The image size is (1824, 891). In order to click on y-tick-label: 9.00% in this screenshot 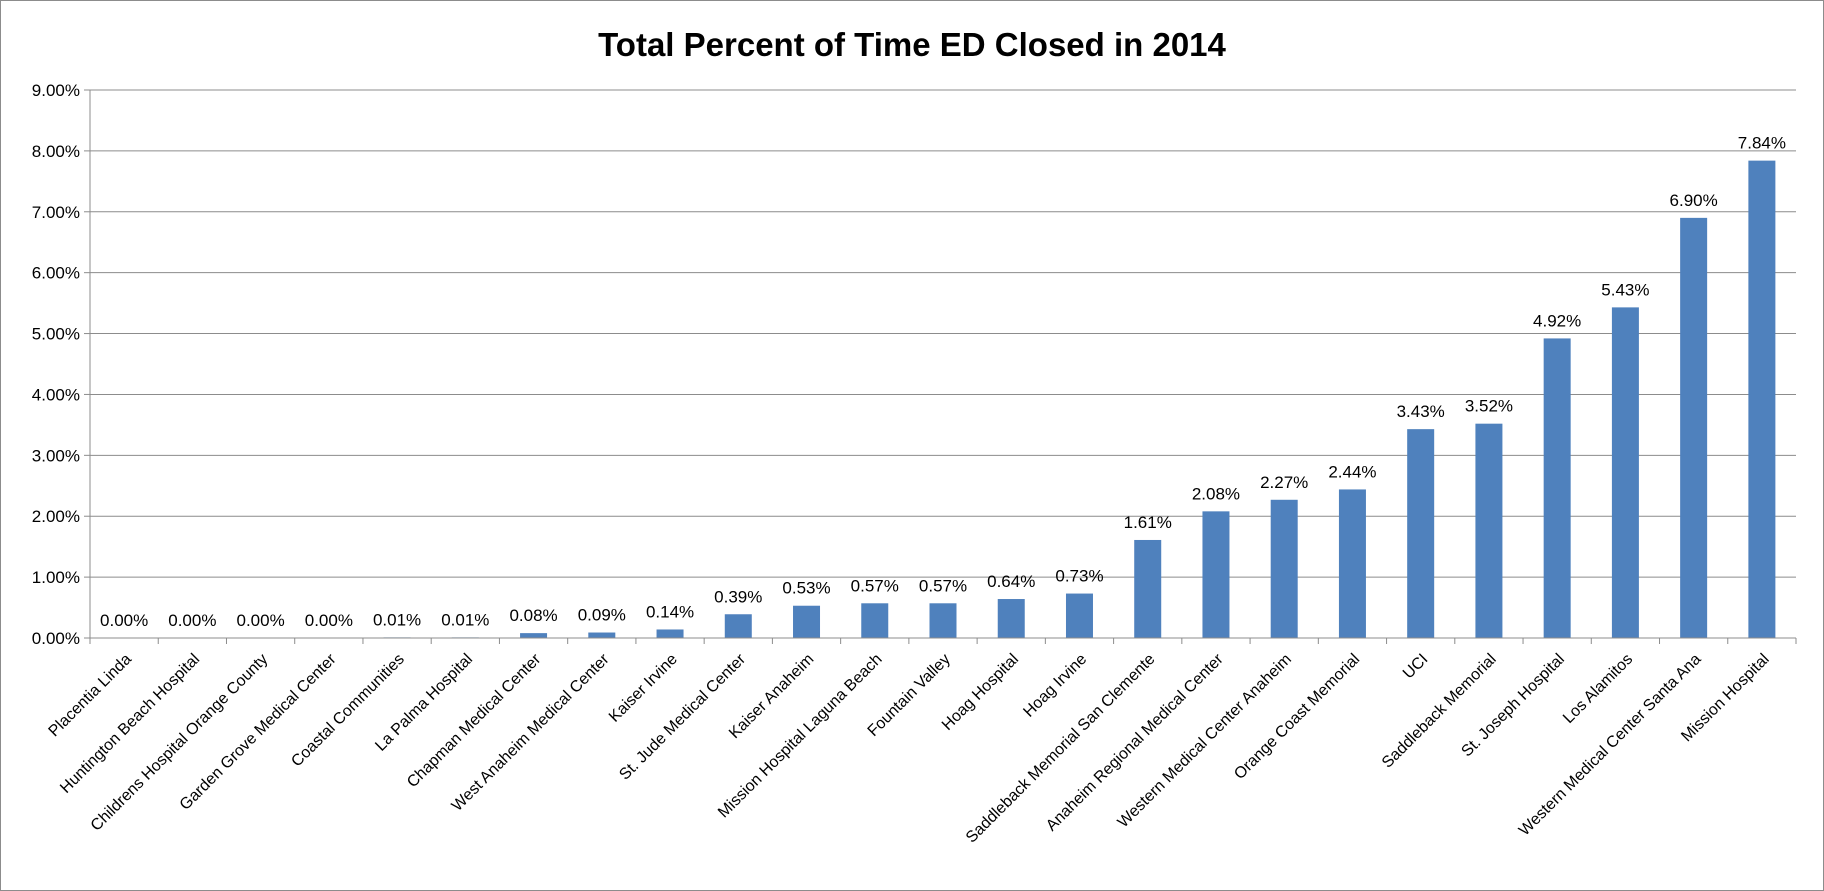, I will do `click(56, 90)`.